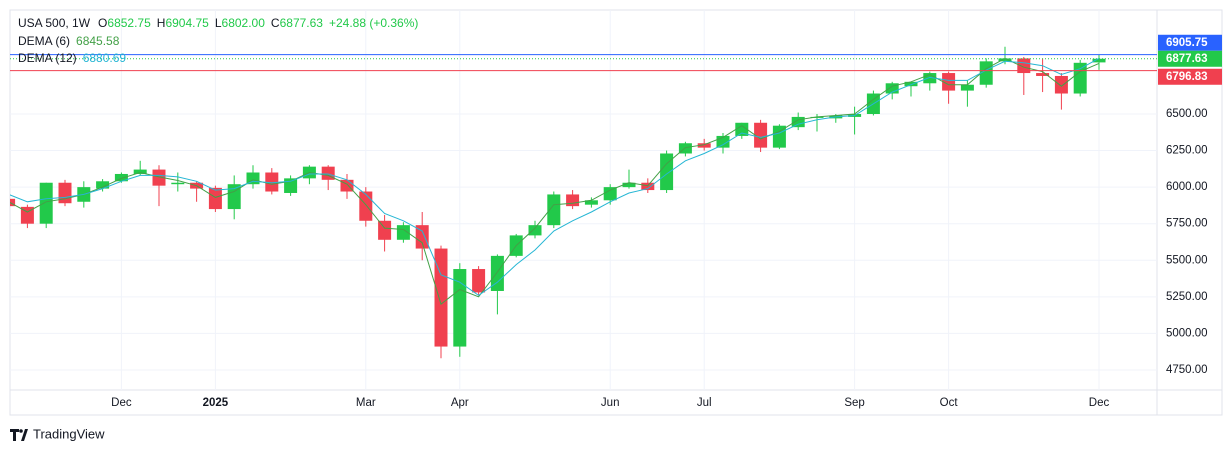  I want to click on ohlc-key: H, so click(161, 23).